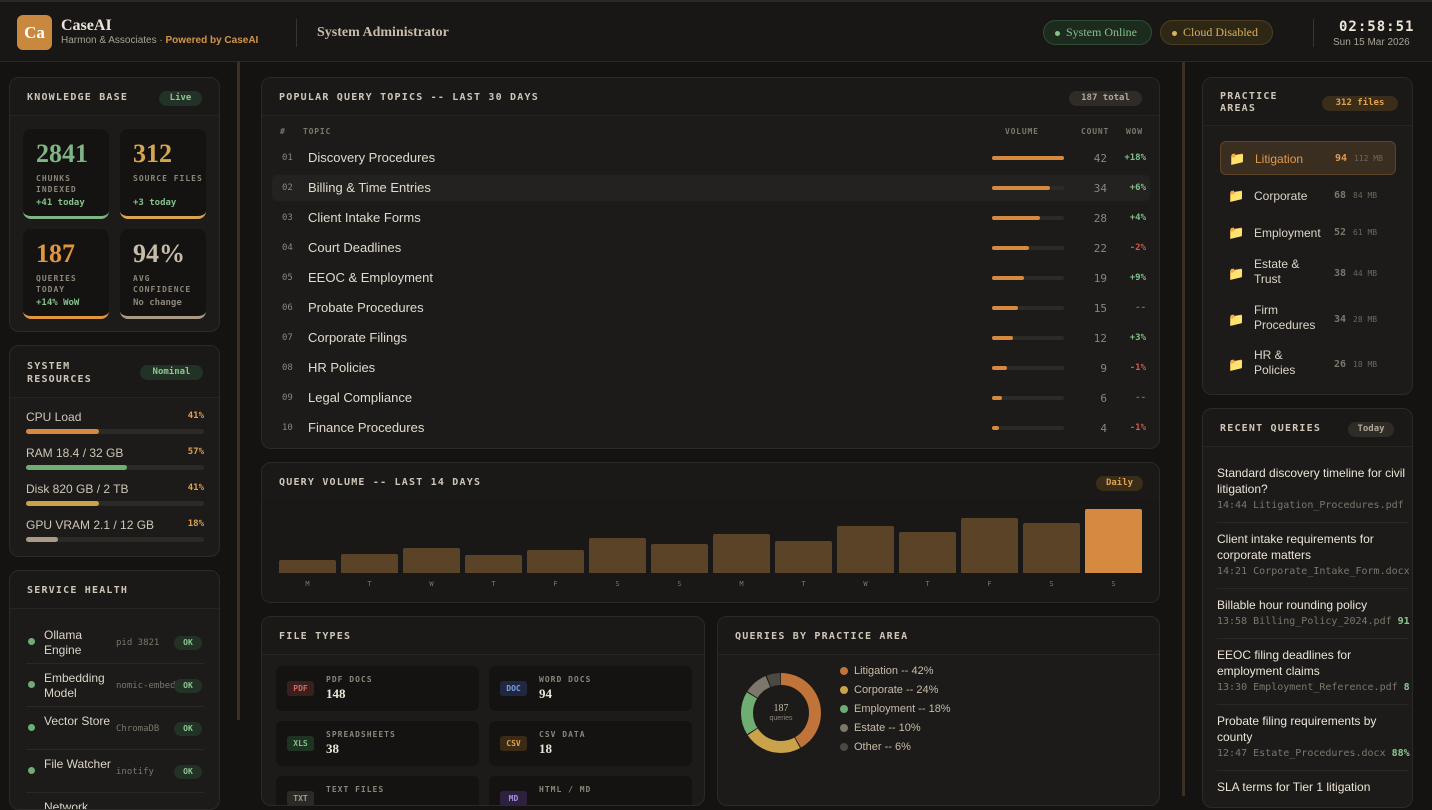  Describe the element at coordinates (1400, 753) in the screenshot. I see `query-score: 88%` at that location.